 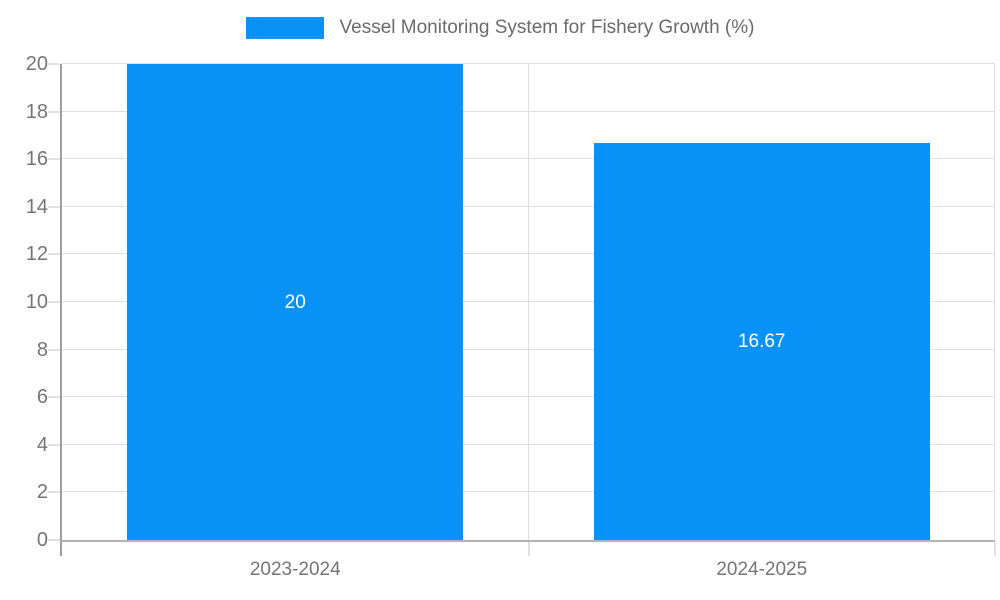 What do you see at coordinates (762, 569) in the screenshot?
I see `x-tick-label: 2024-2025` at bounding box center [762, 569].